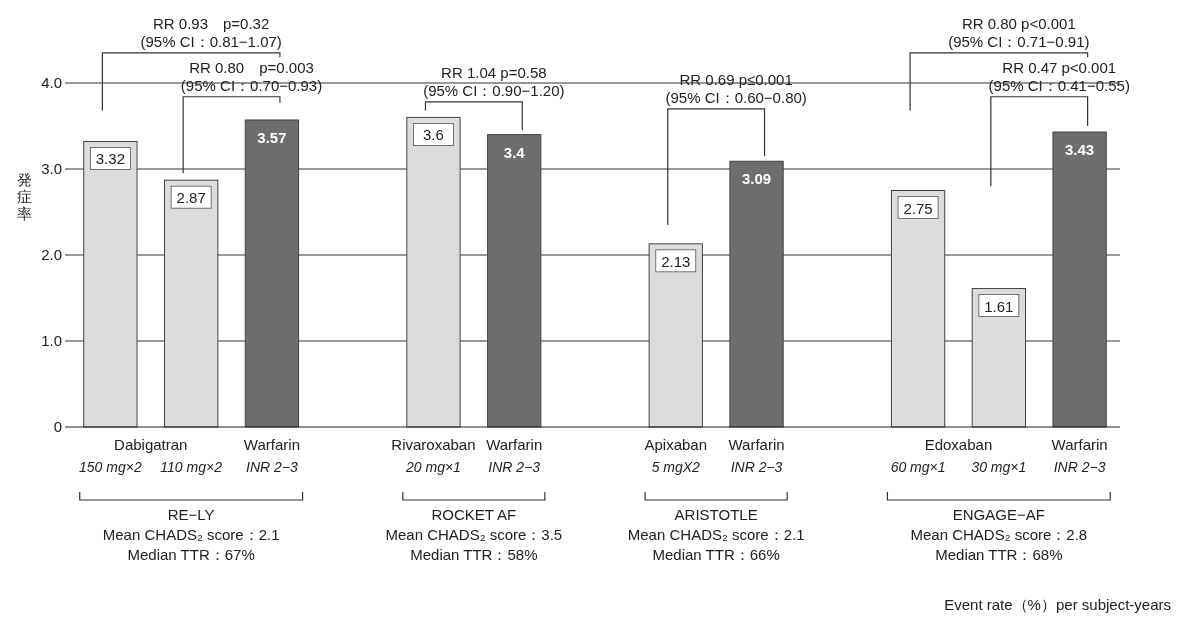 Image resolution: width=1185 pixels, height=622 pixels. What do you see at coordinates (110, 159) in the screenshot?
I see `data-label: 3.32` at bounding box center [110, 159].